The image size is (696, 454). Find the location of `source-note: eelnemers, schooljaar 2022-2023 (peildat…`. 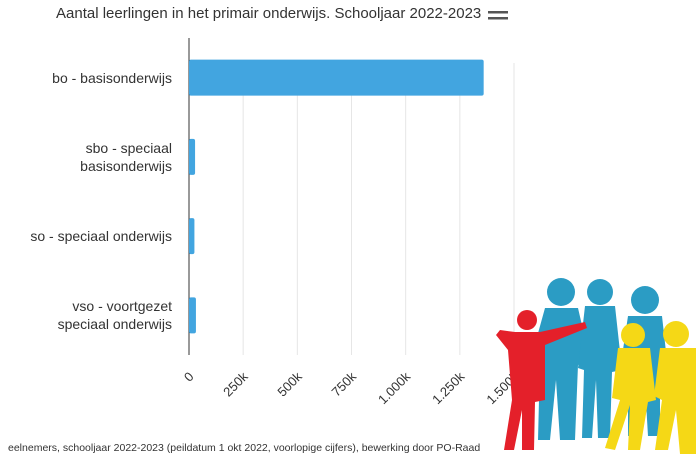

source-note: eelnemers, schooljaar 2022-2023 (peildat… is located at coordinates (244, 448).